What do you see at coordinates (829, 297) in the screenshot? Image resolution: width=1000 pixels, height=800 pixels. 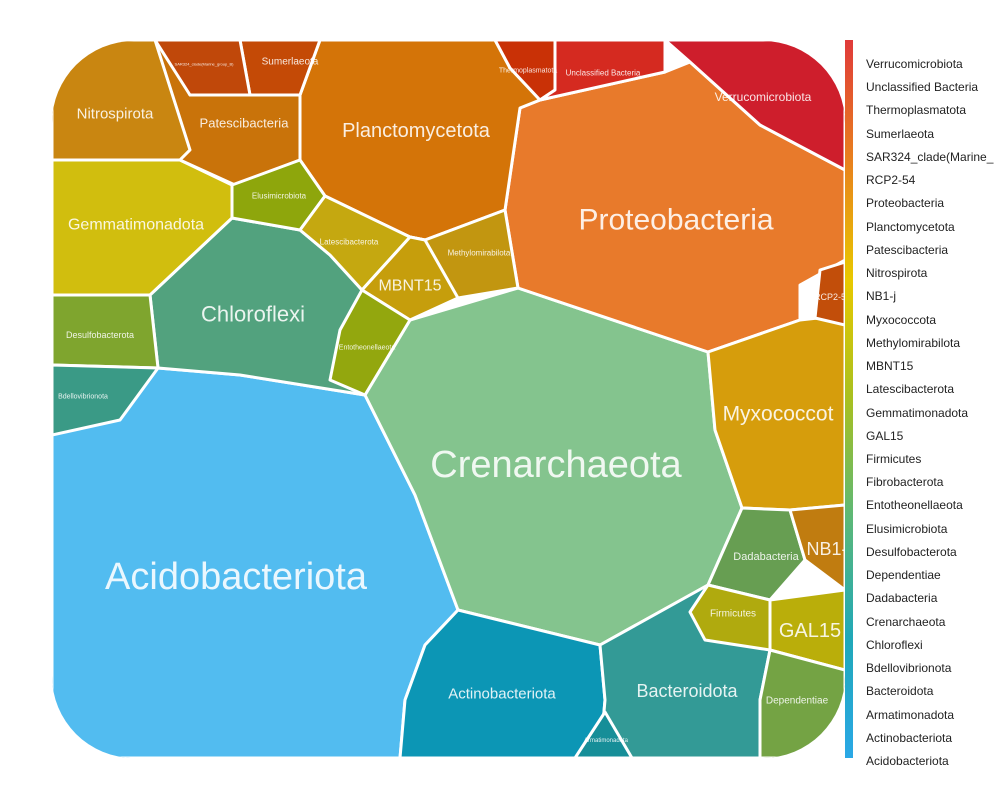 I see `cell-label-rcp2-54: RCP2-5` at bounding box center [829, 297].